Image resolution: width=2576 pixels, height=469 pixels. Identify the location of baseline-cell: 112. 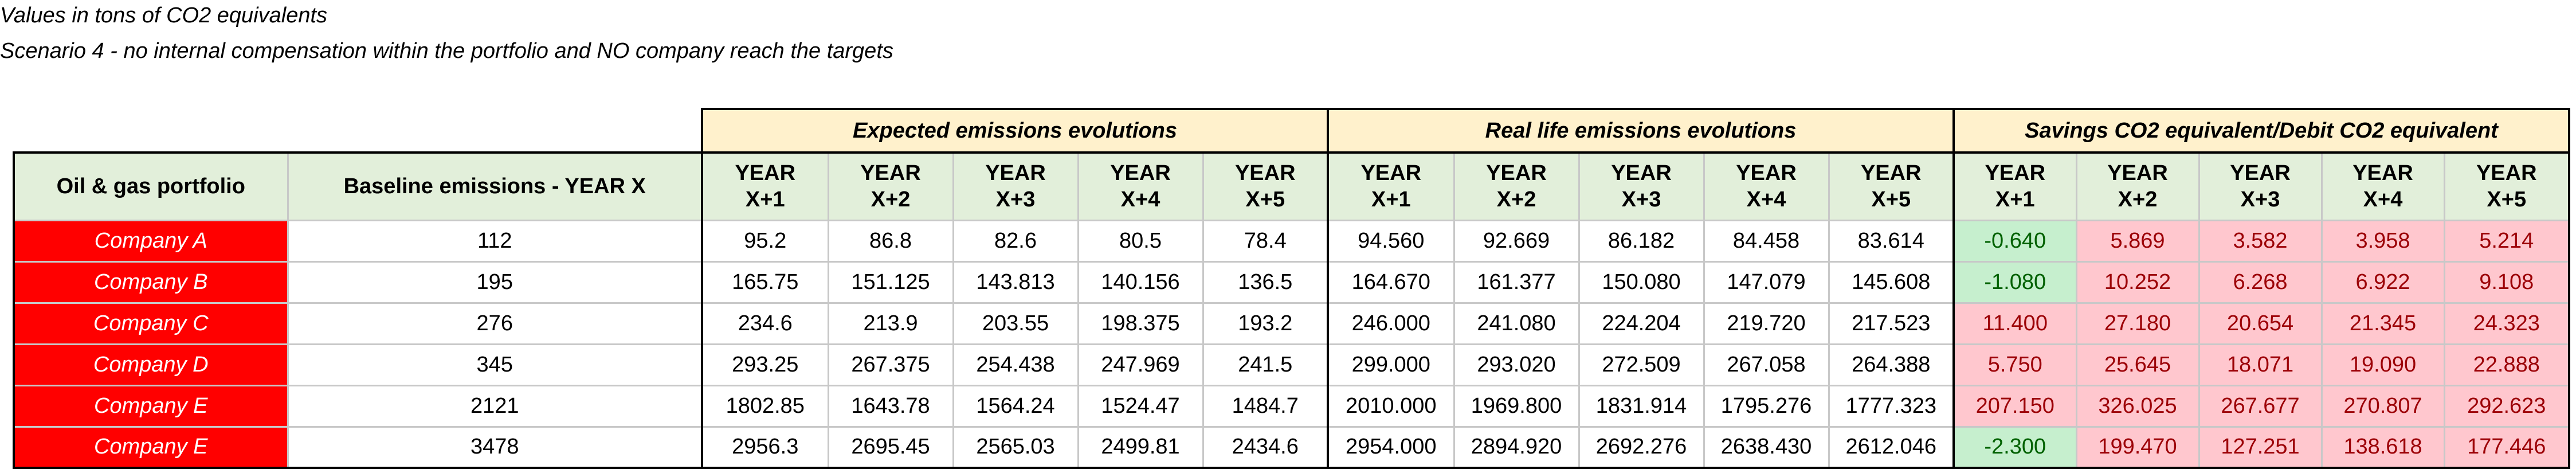
(495, 241).